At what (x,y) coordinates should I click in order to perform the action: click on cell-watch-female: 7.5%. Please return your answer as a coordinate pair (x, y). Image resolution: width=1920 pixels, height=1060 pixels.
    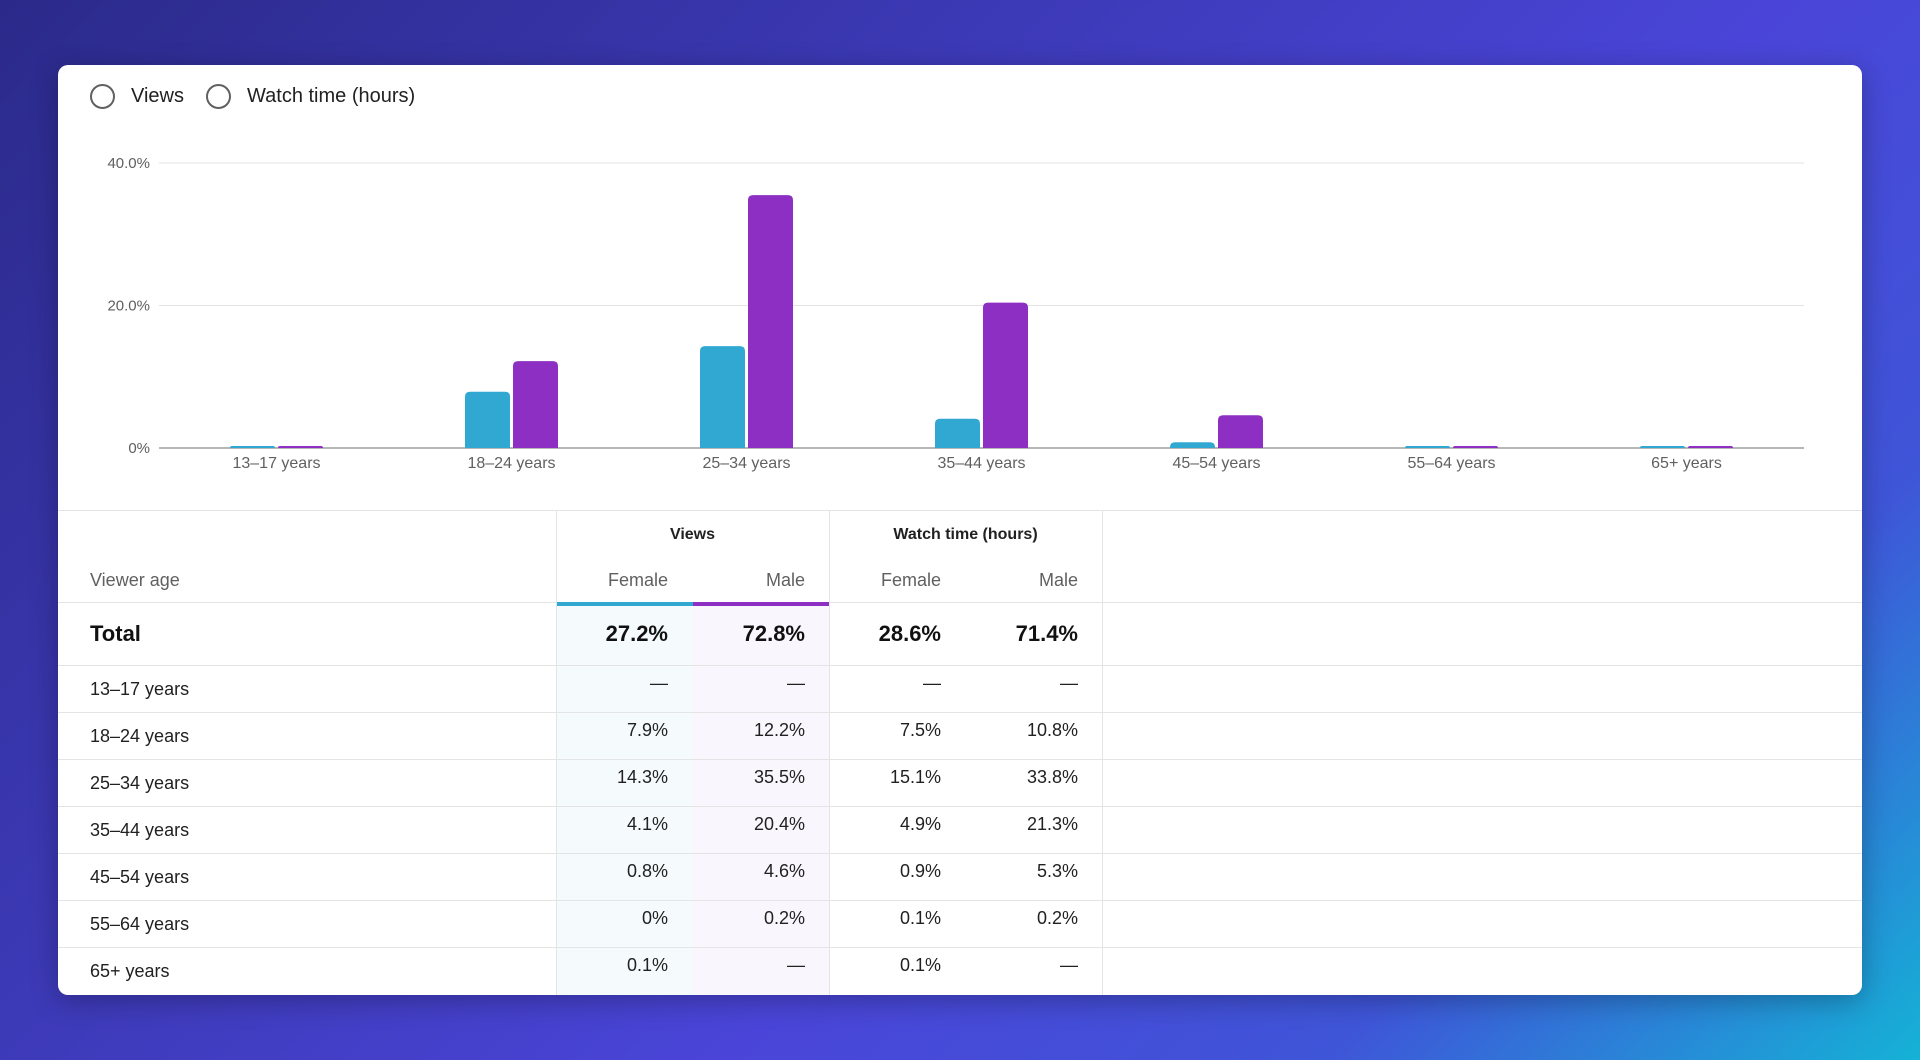
    Looking at the image, I should click on (920, 730).